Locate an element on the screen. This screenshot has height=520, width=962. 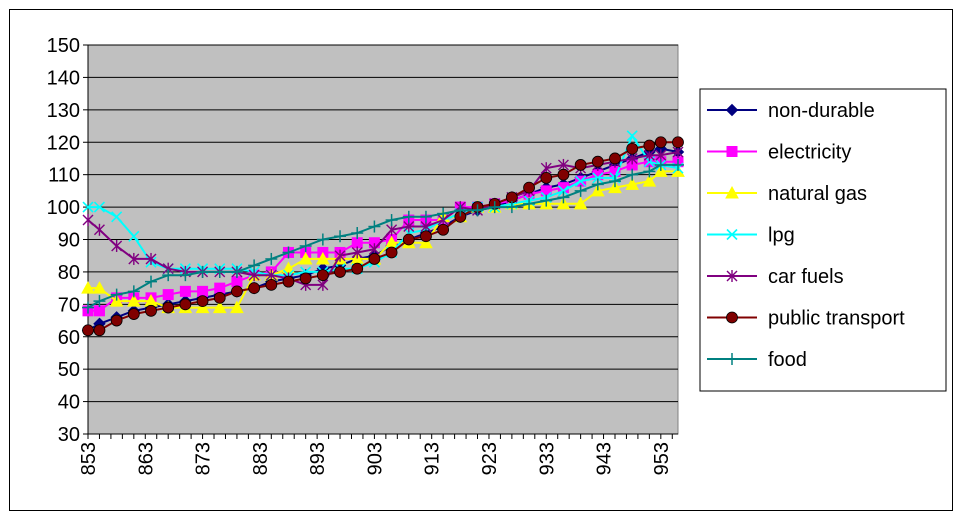
x-tick-label: 893 is located at coordinates (318, 458).